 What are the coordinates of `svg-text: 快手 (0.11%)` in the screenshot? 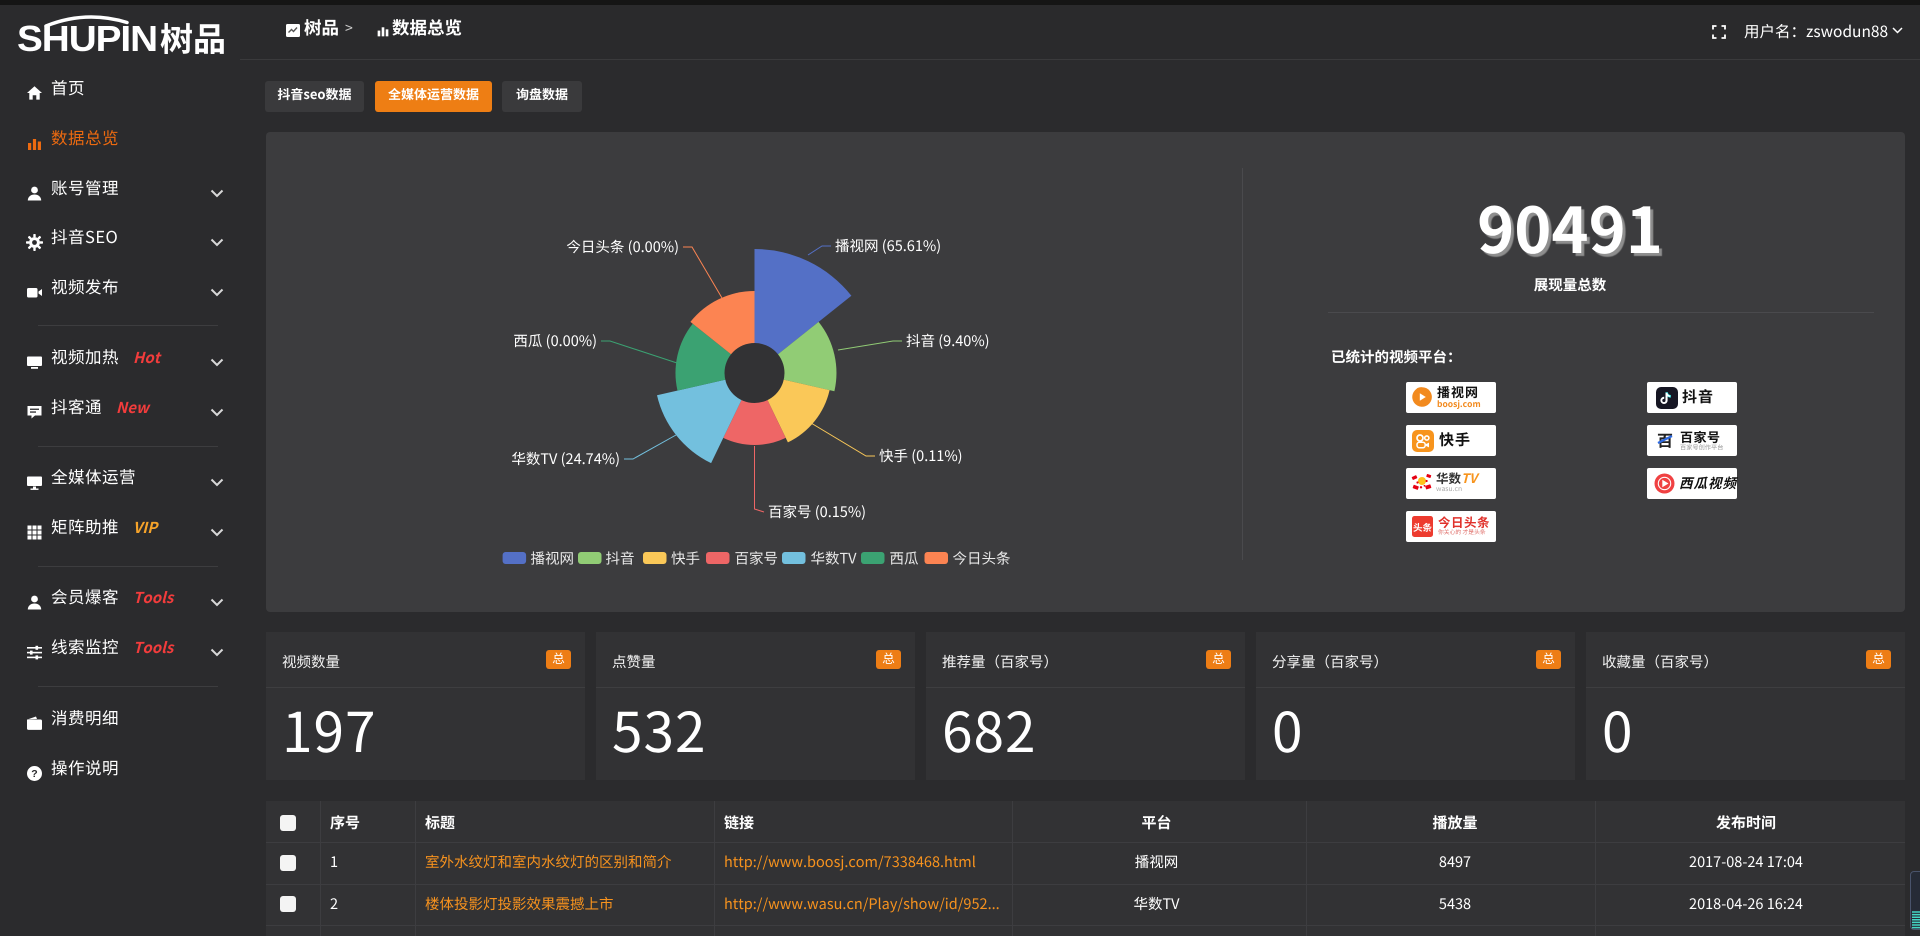 It's located at (921, 456).